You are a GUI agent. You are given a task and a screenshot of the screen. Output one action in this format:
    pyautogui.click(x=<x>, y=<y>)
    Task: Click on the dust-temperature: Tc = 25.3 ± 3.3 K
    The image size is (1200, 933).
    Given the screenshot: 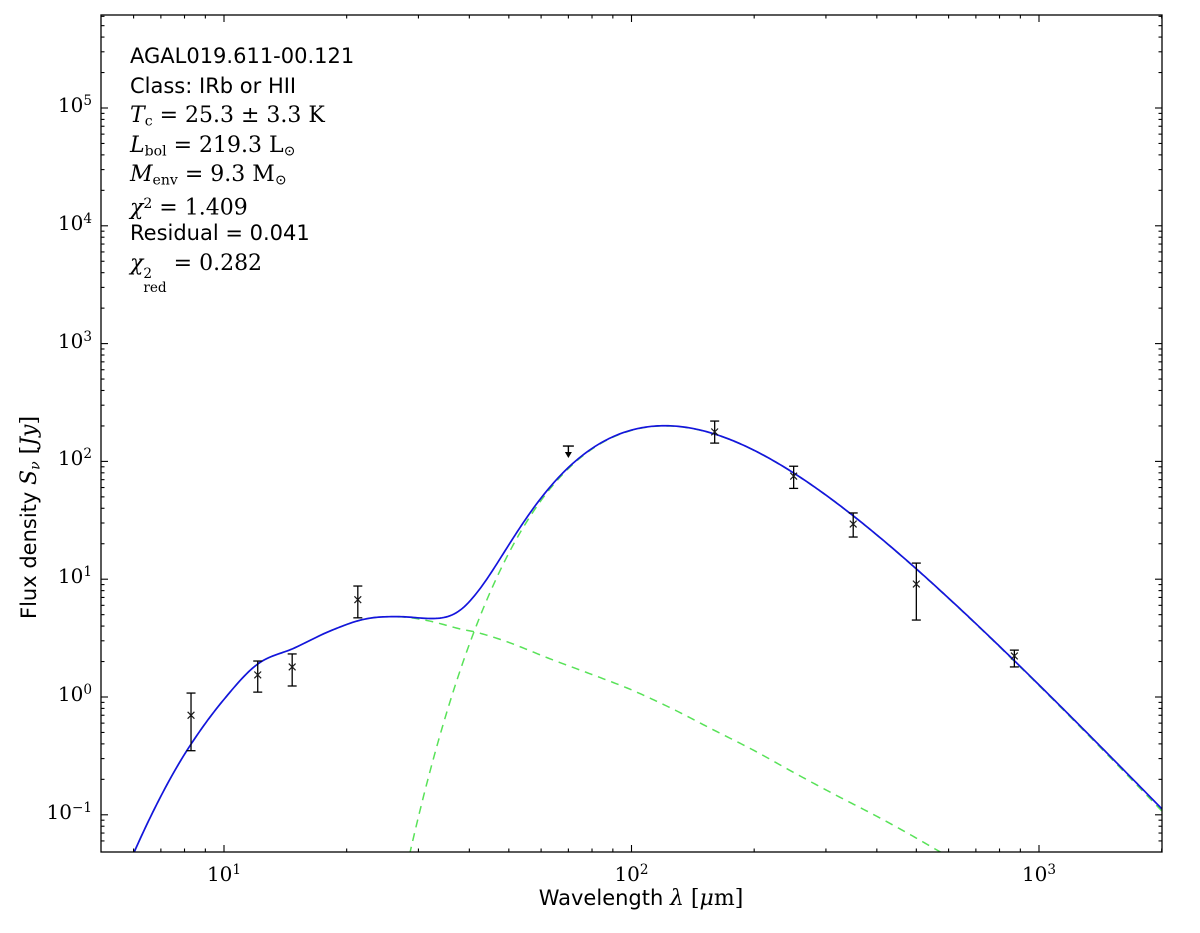 What is the action you would take?
    pyautogui.click(x=227, y=116)
    